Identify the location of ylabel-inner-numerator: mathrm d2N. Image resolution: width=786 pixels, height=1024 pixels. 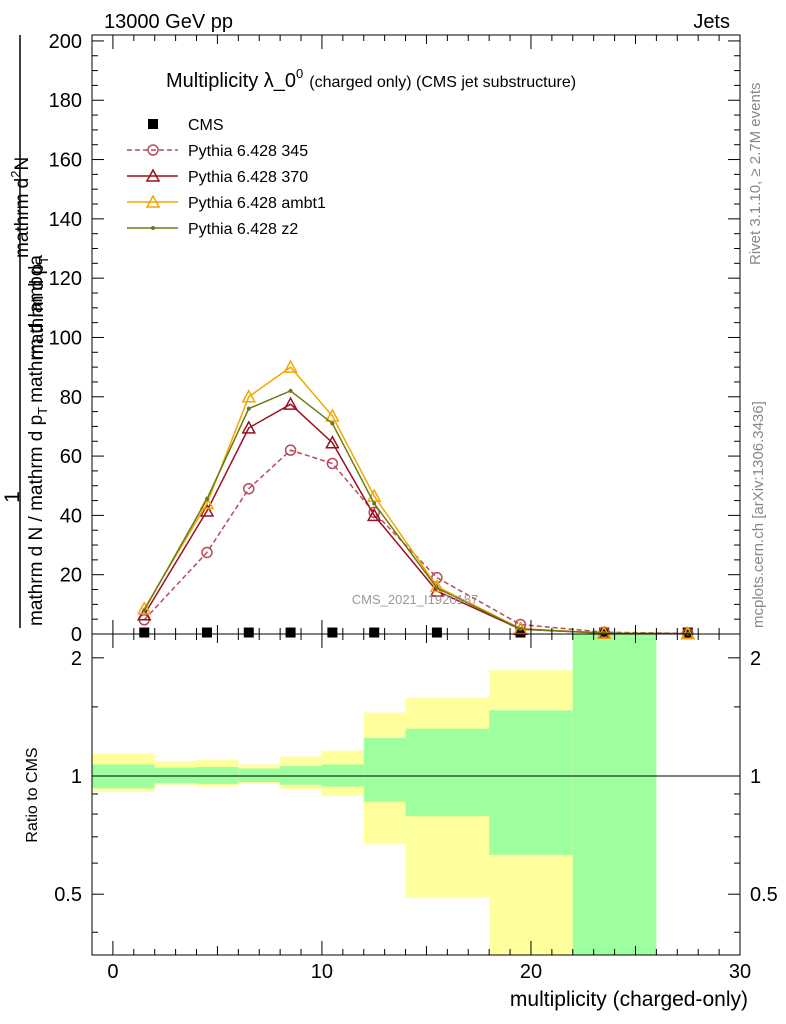
(20, 207).